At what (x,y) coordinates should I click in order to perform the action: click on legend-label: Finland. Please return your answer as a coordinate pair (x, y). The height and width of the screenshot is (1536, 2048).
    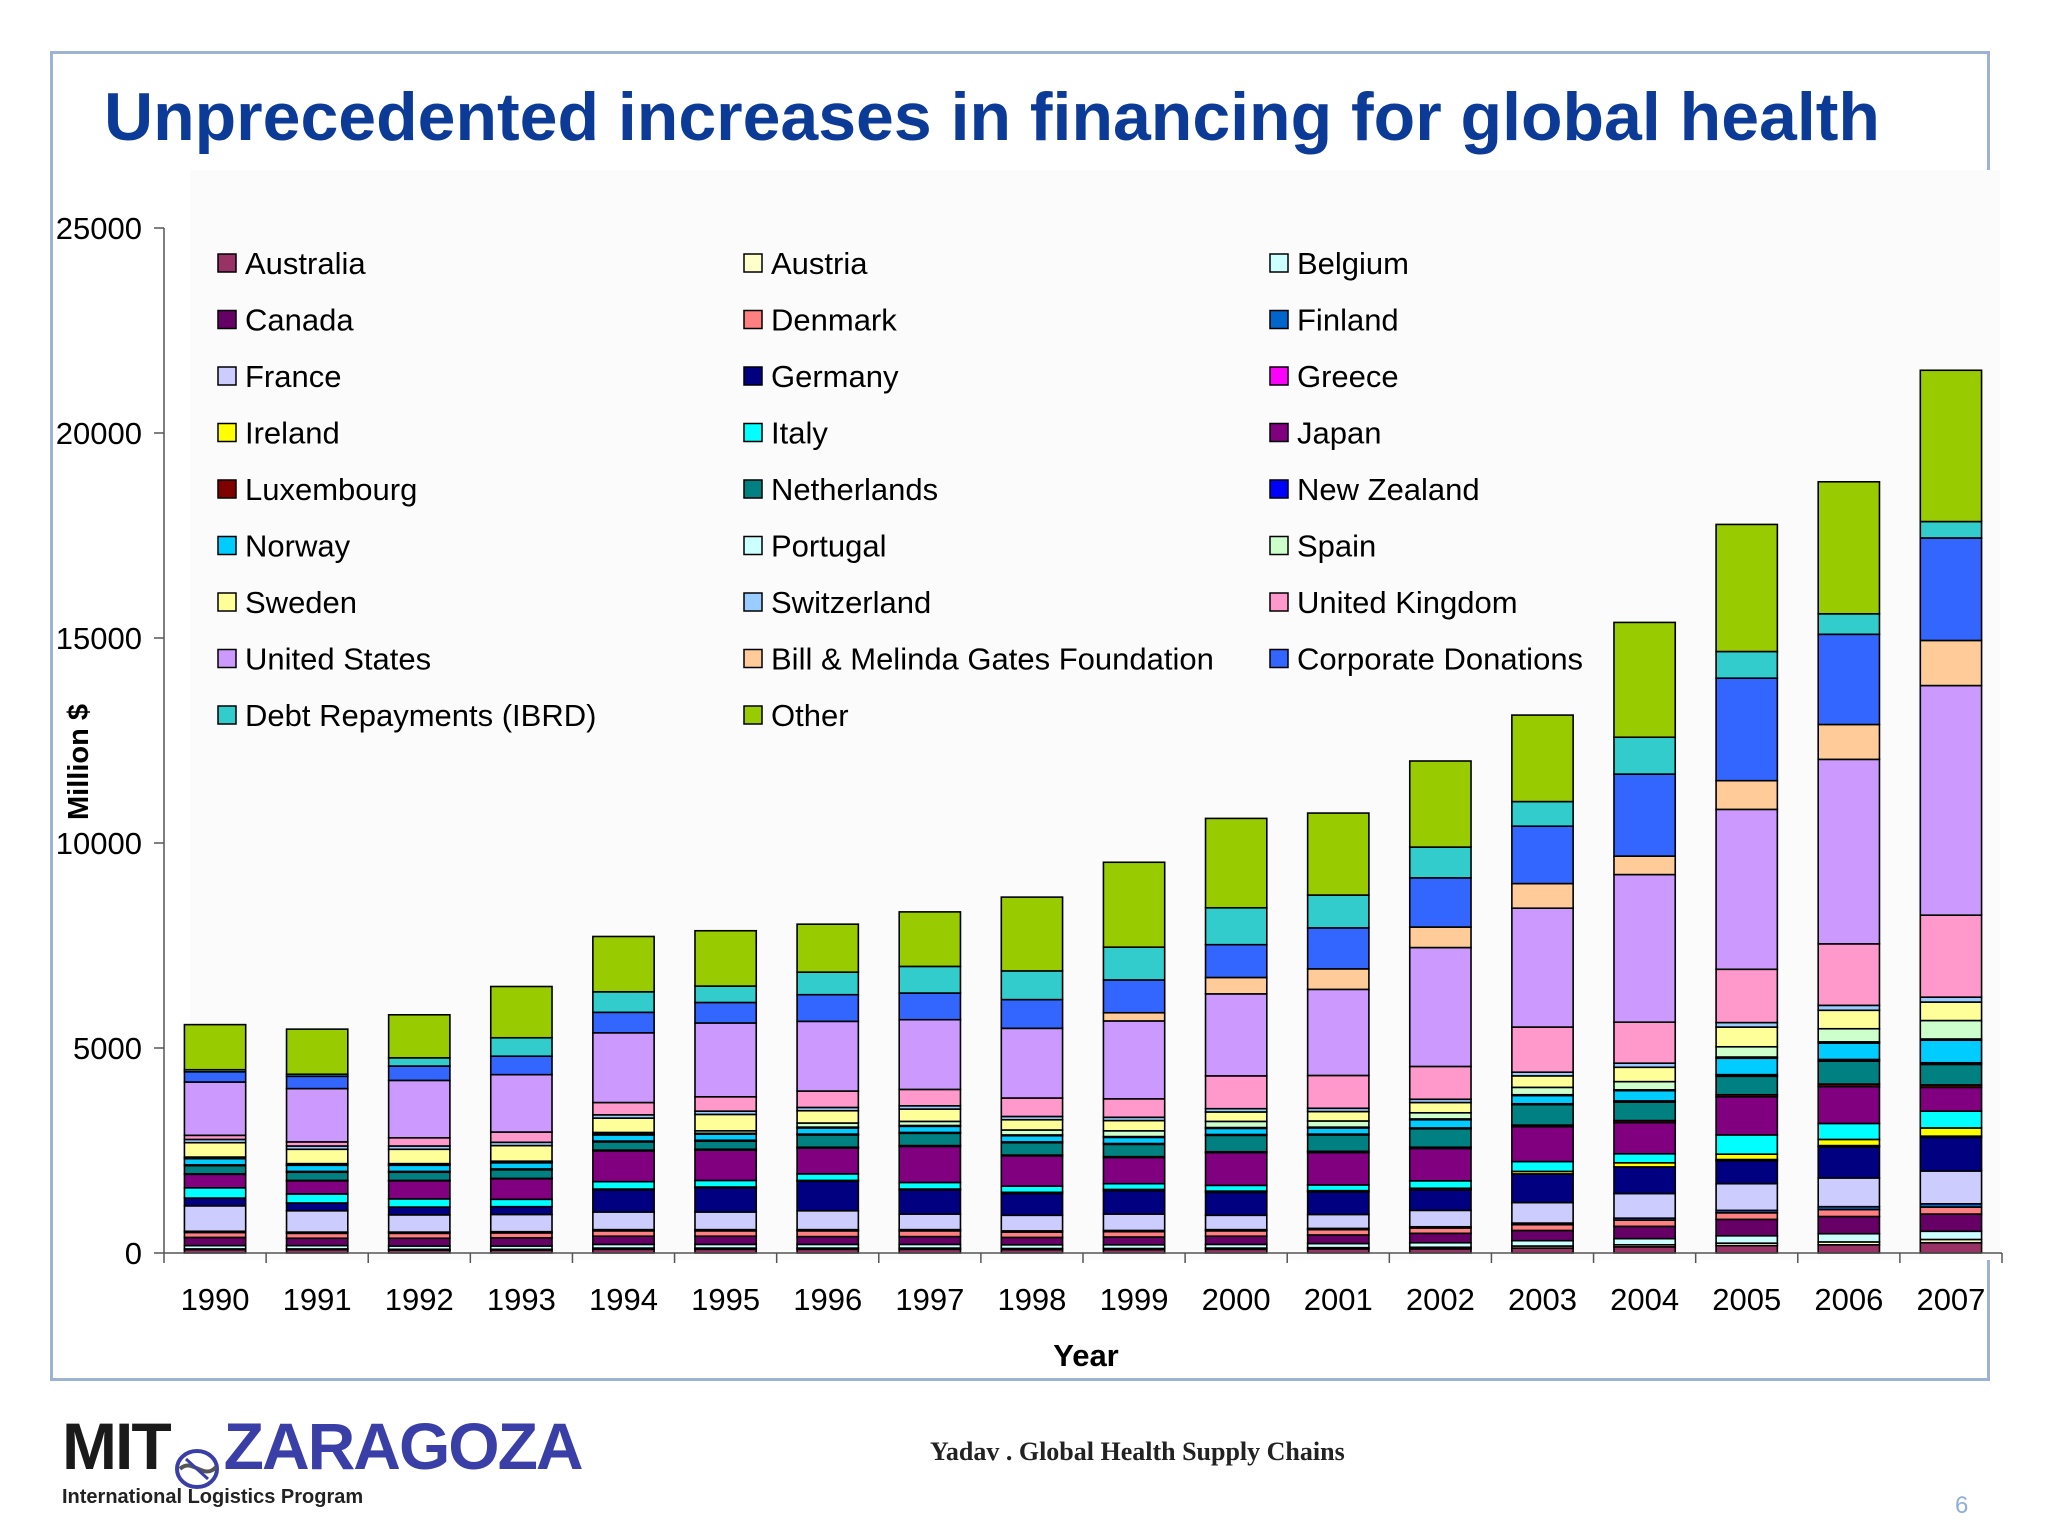
    Looking at the image, I should click on (1348, 320).